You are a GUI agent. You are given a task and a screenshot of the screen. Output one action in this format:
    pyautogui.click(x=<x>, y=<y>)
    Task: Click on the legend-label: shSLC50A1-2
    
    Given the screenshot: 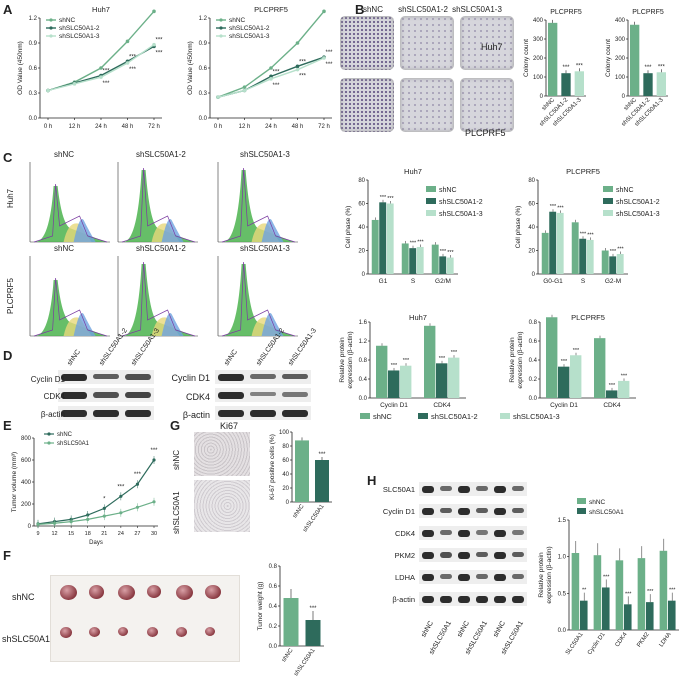 What is the action you would take?
    pyautogui.click(x=454, y=416)
    